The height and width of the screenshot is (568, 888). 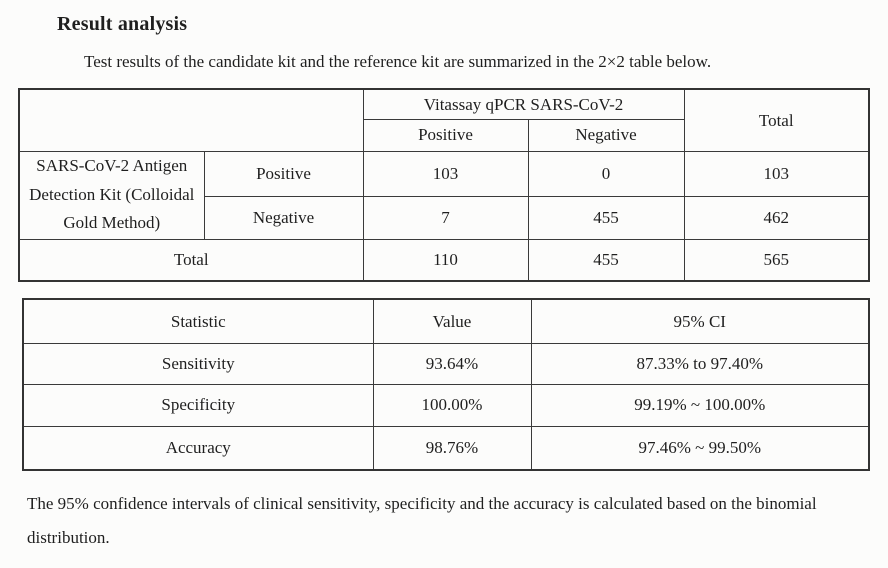 What do you see at coordinates (523, 104) in the screenshot?
I see `reference-kit-header: Vitassay qPCR SARS-CoV-2` at bounding box center [523, 104].